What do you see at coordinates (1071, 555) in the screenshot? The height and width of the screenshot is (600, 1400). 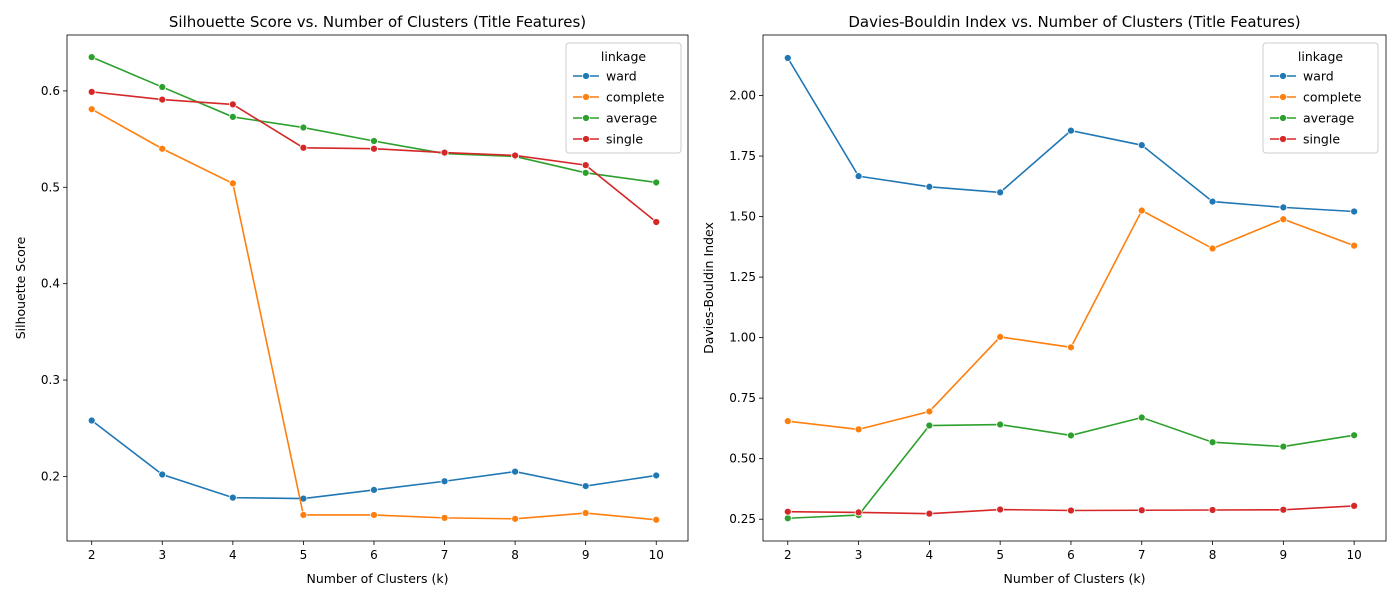 I see `x-tick-label: 6` at bounding box center [1071, 555].